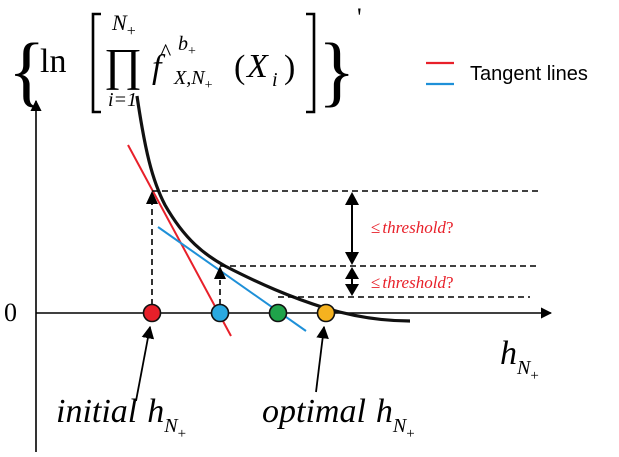 The height and width of the screenshot is (457, 619). What do you see at coordinates (311, 63) in the screenshot?
I see `formula-right-bracket` at bounding box center [311, 63].